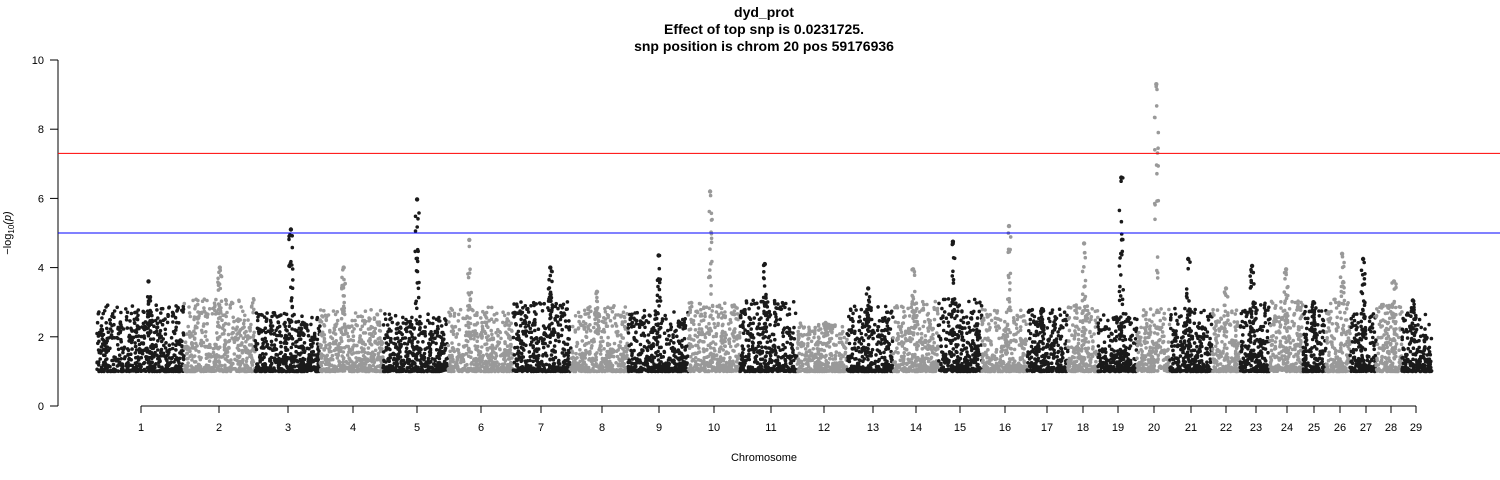 Image resolution: width=1500 pixels, height=480 pixels. I want to click on chromosome-4-points, so click(351, 320).